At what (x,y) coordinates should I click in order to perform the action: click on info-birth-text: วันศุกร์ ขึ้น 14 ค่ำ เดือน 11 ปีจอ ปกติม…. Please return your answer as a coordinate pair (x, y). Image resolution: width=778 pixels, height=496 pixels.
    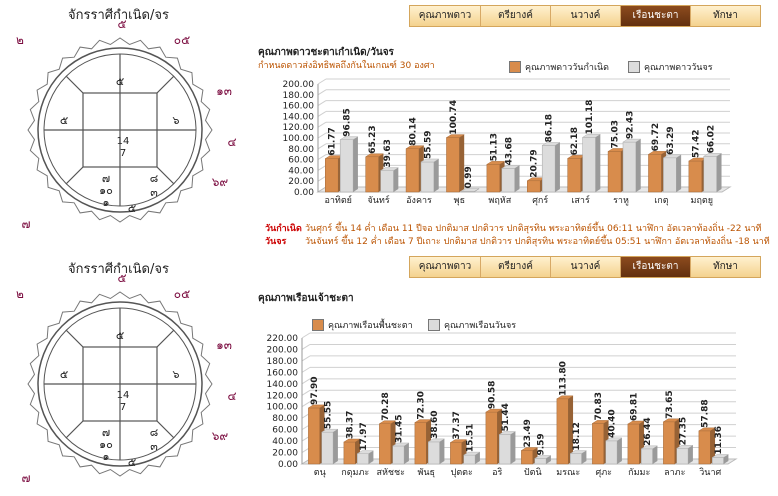
    Looking at the image, I should click on (533, 229).